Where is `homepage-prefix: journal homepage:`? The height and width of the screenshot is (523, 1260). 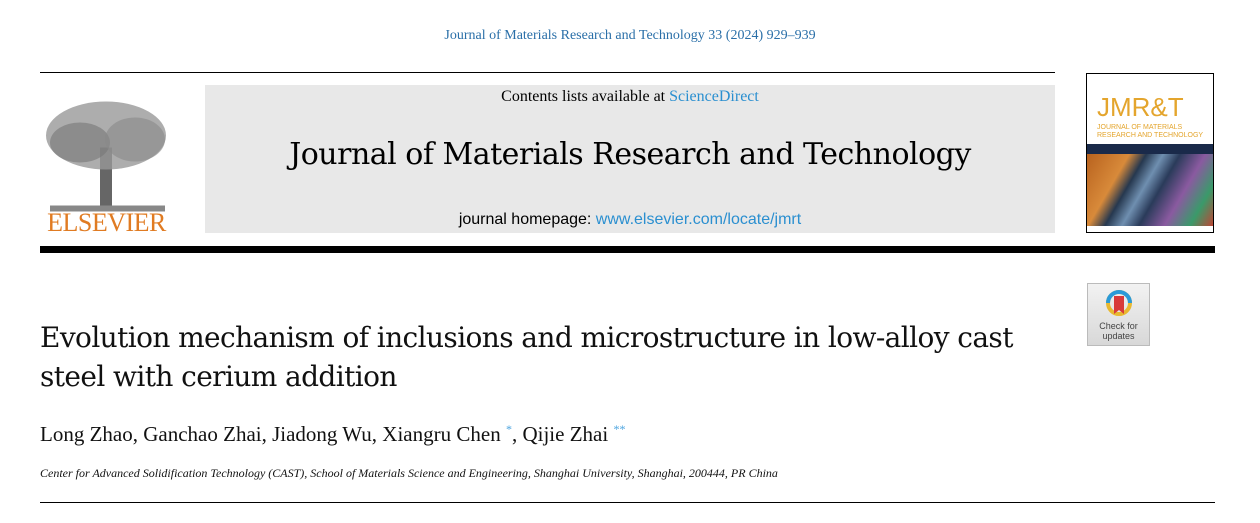 homepage-prefix: journal homepage: is located at coordinates (527, 219).